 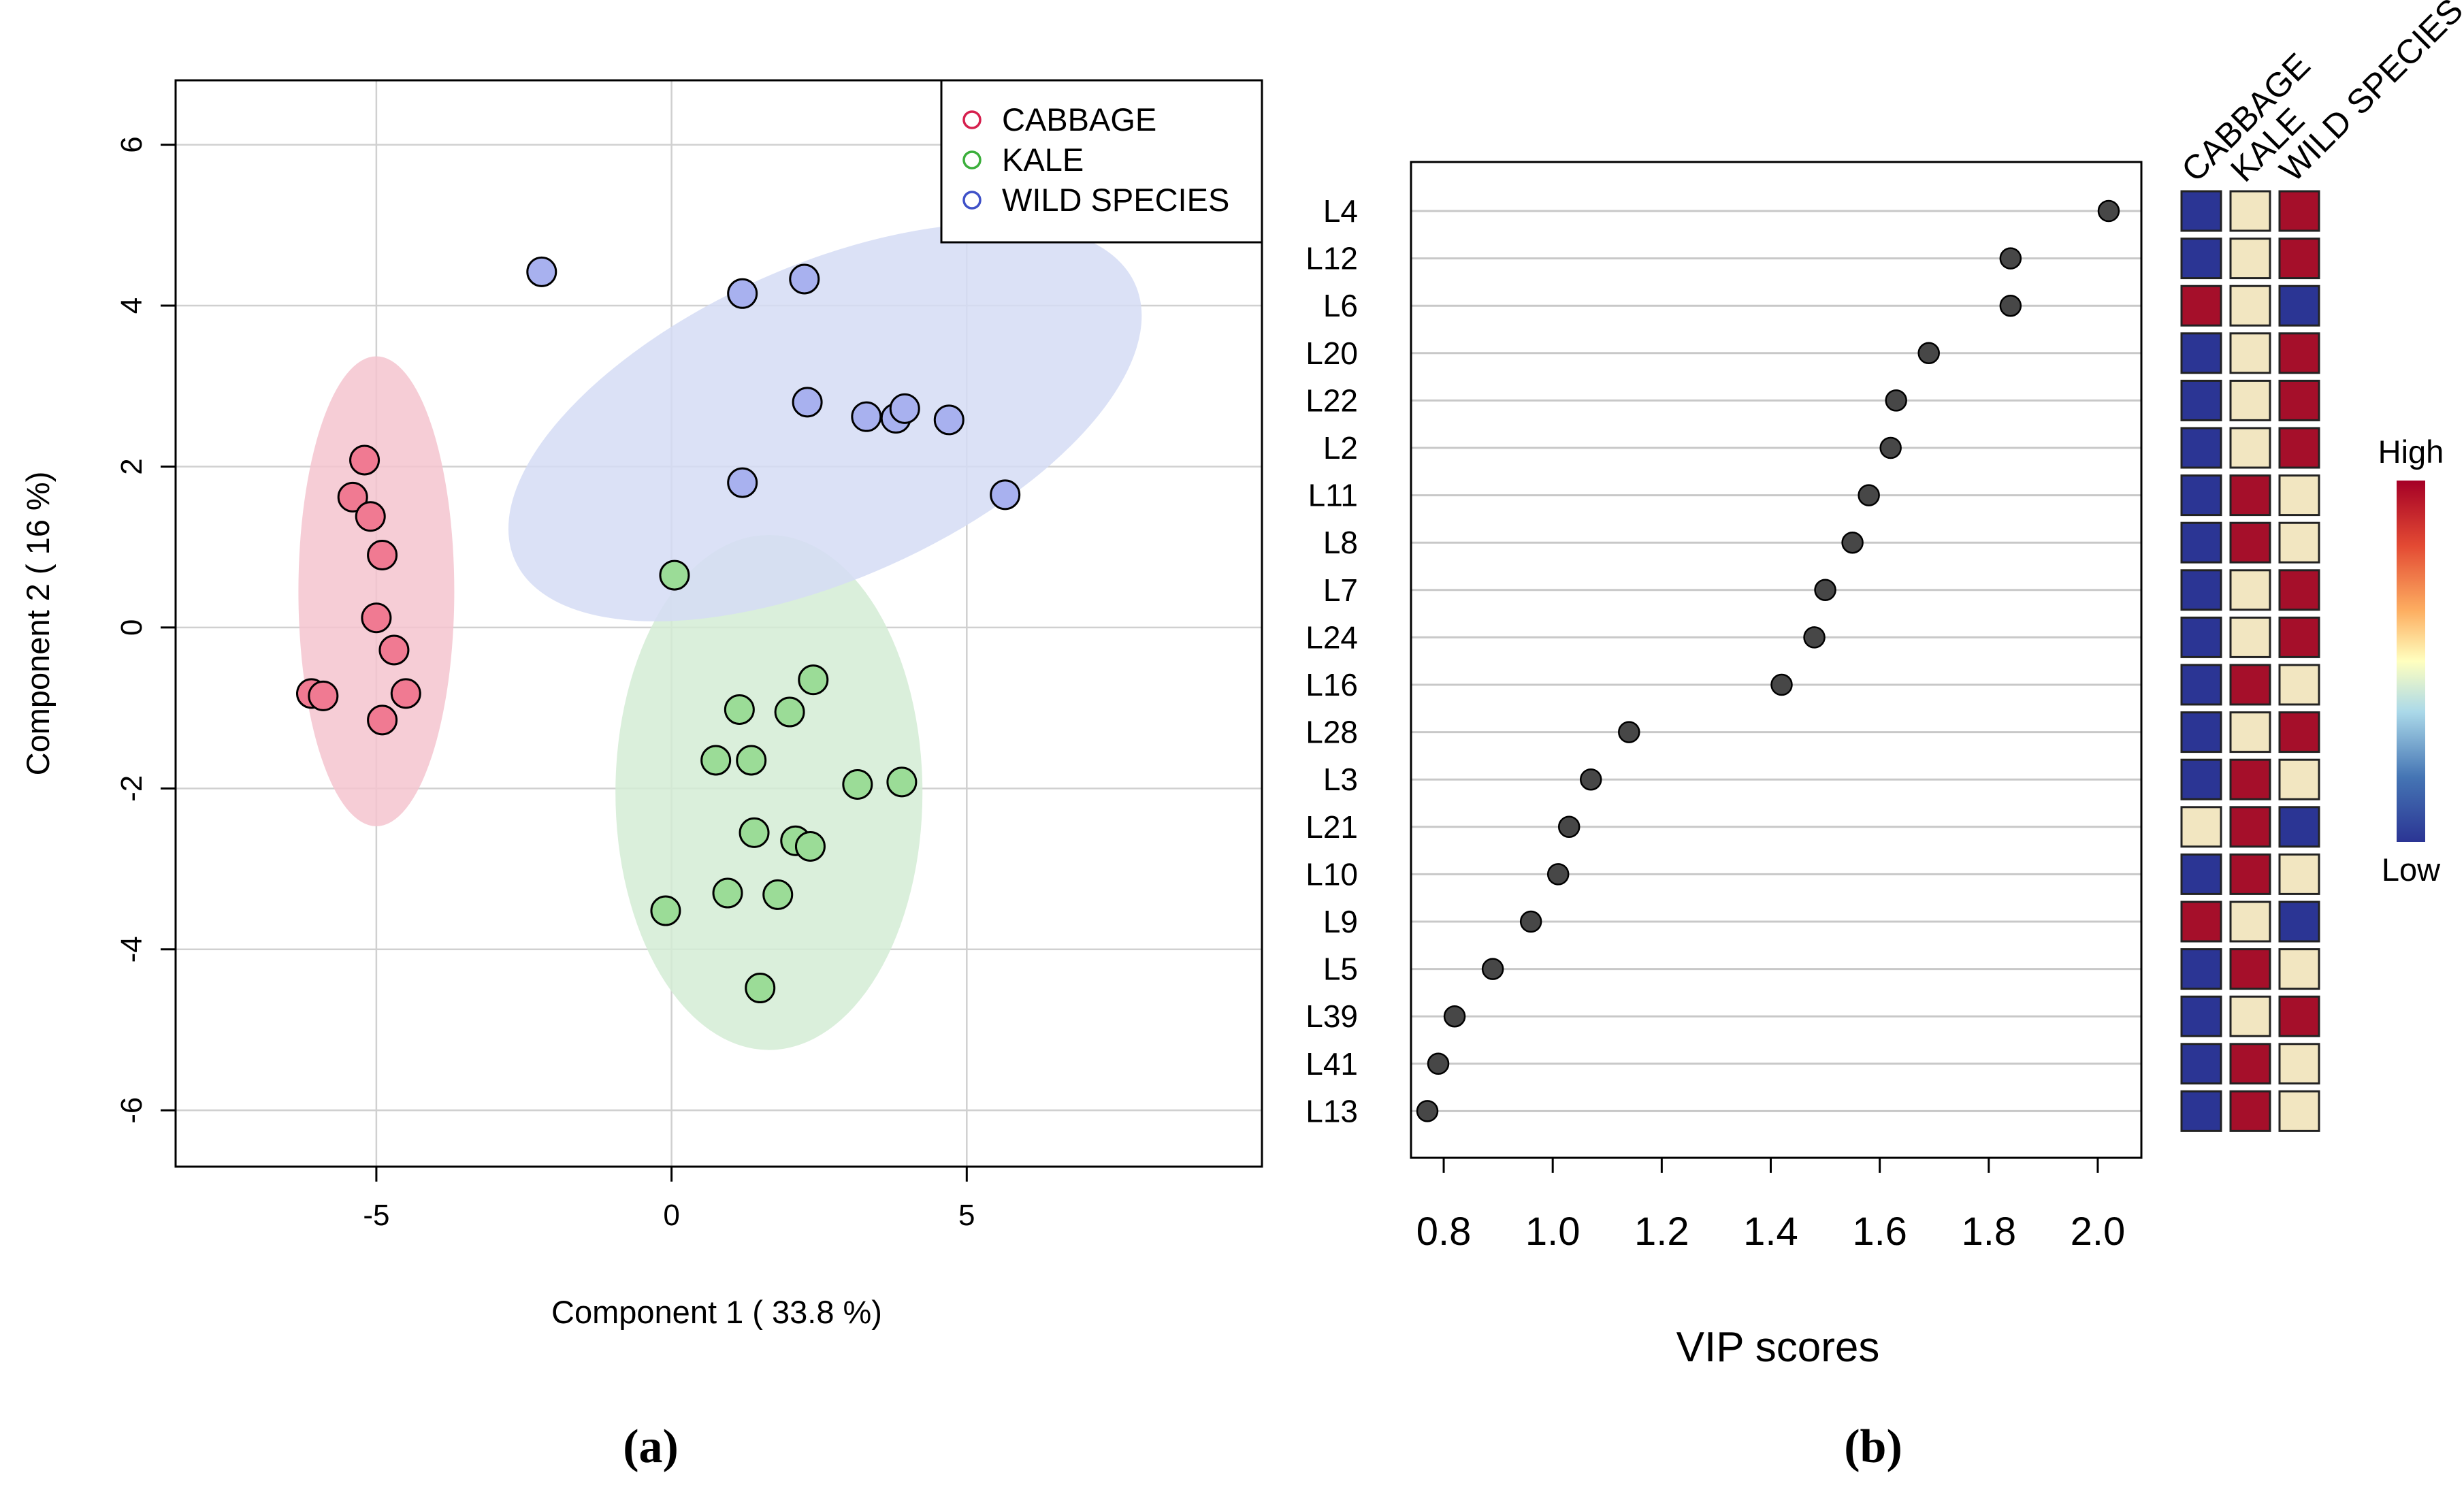 I want to click on legend-marker-kale, so click(x=972, y=160).